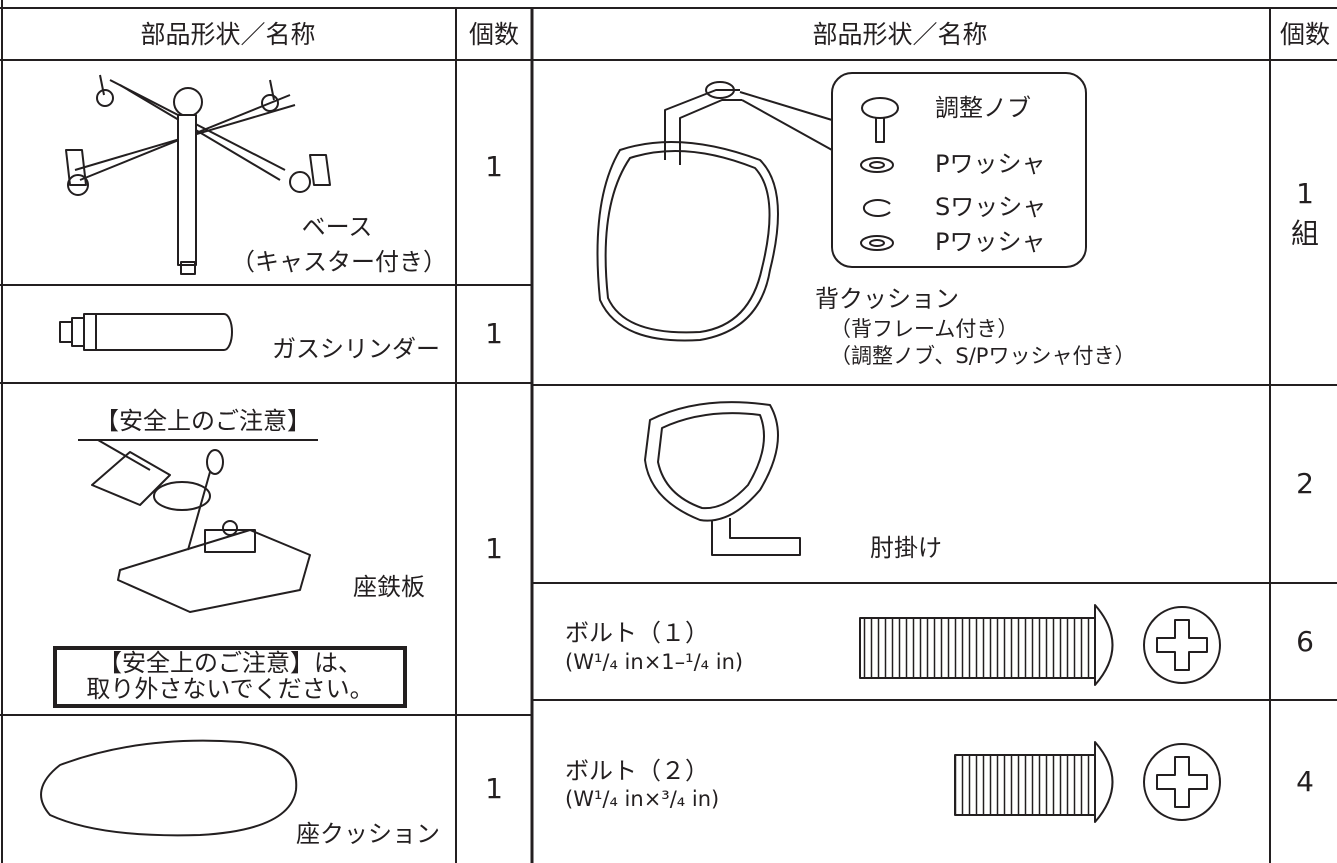 The width and height of the screenshot is (1337, 863). What do you see at coordinates (887, 299) in the screenshot?
I see `part-name: 背クッション` at bounding box center [887, 299].